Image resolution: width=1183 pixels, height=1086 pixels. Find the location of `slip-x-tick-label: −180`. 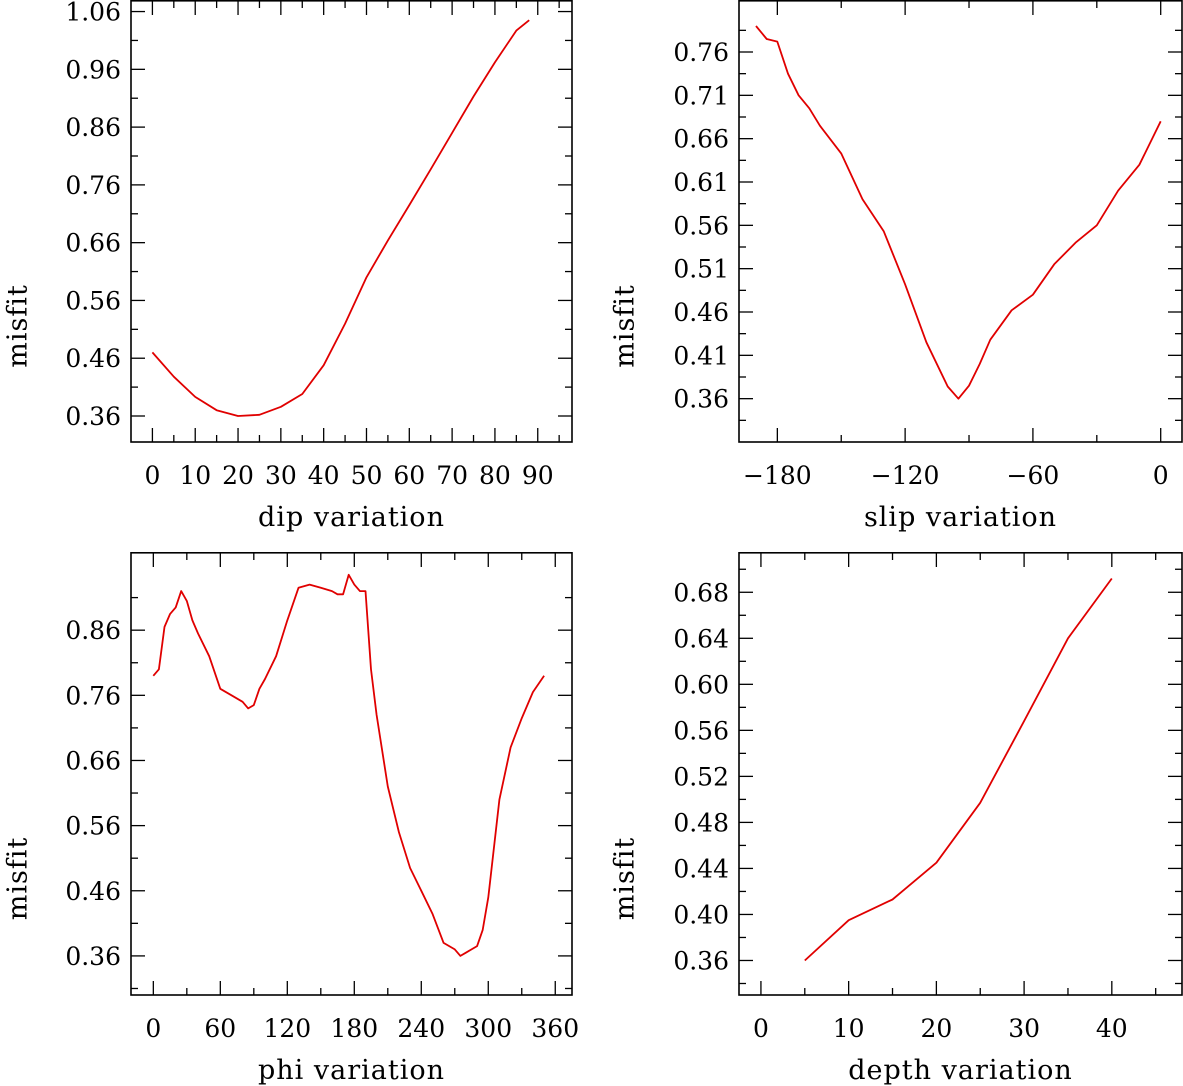

slip-x-tick-label: −180 is located at coordinates (777, 475).